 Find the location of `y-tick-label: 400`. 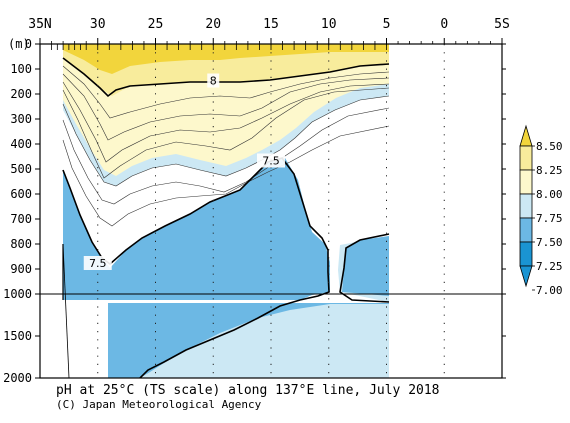

y-tick-label: 400 is located at coordinates (21, 144).